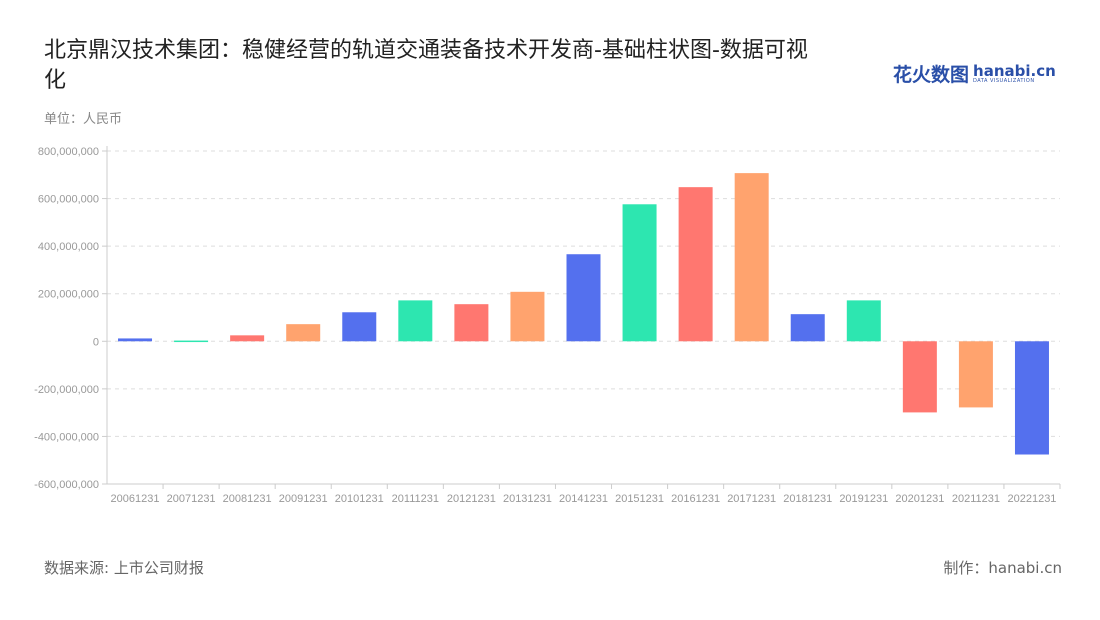 This screenshot has width=1100, height=620. What do you see at coordinates (66, 485) in the screenshot?
I see `y-tick-label: -600,000,000` at bounding box center [66, 485].